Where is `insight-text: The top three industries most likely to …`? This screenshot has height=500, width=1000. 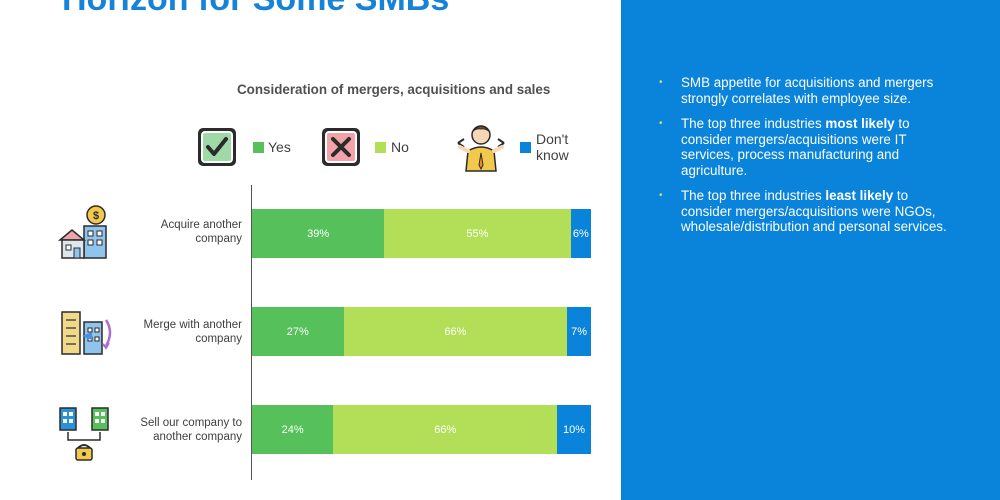
insight-text: The top three industries most likely to … is located at coordinates (795, 147).